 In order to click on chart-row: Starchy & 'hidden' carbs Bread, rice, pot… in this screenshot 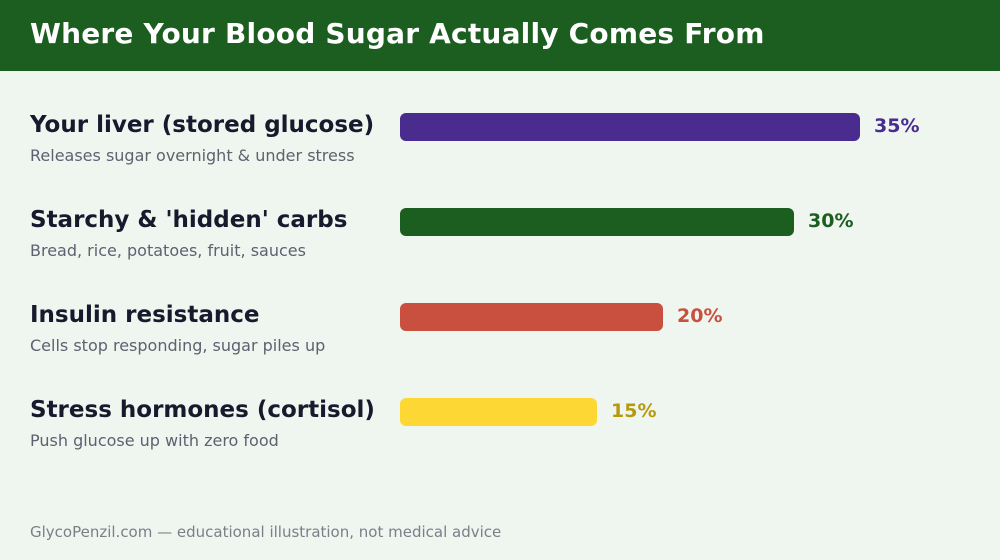, I will do `click(500, 247)`.